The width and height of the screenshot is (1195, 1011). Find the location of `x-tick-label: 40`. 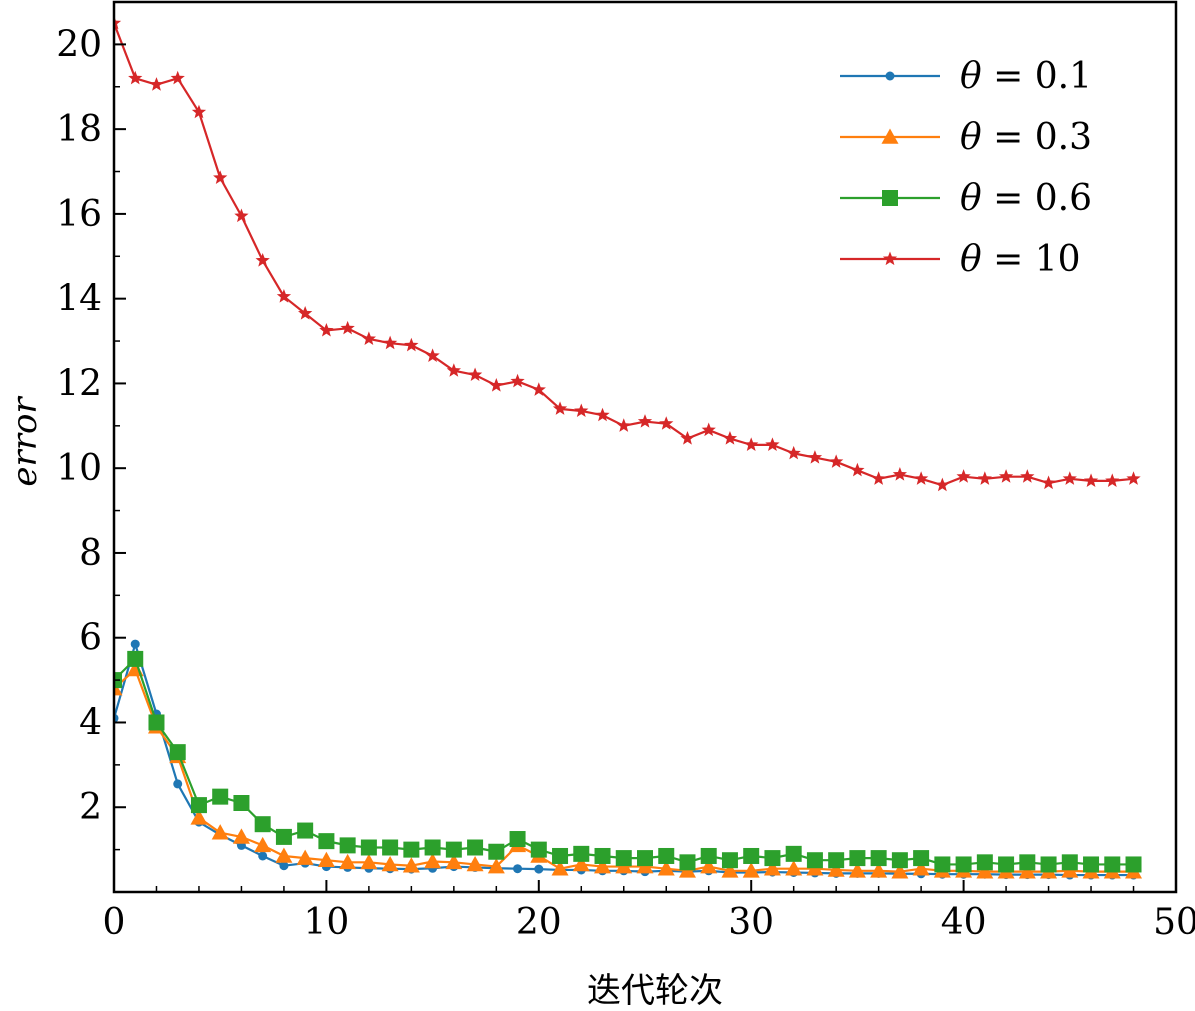

x-tick-label: 40 is located at coordinates (964, 922).